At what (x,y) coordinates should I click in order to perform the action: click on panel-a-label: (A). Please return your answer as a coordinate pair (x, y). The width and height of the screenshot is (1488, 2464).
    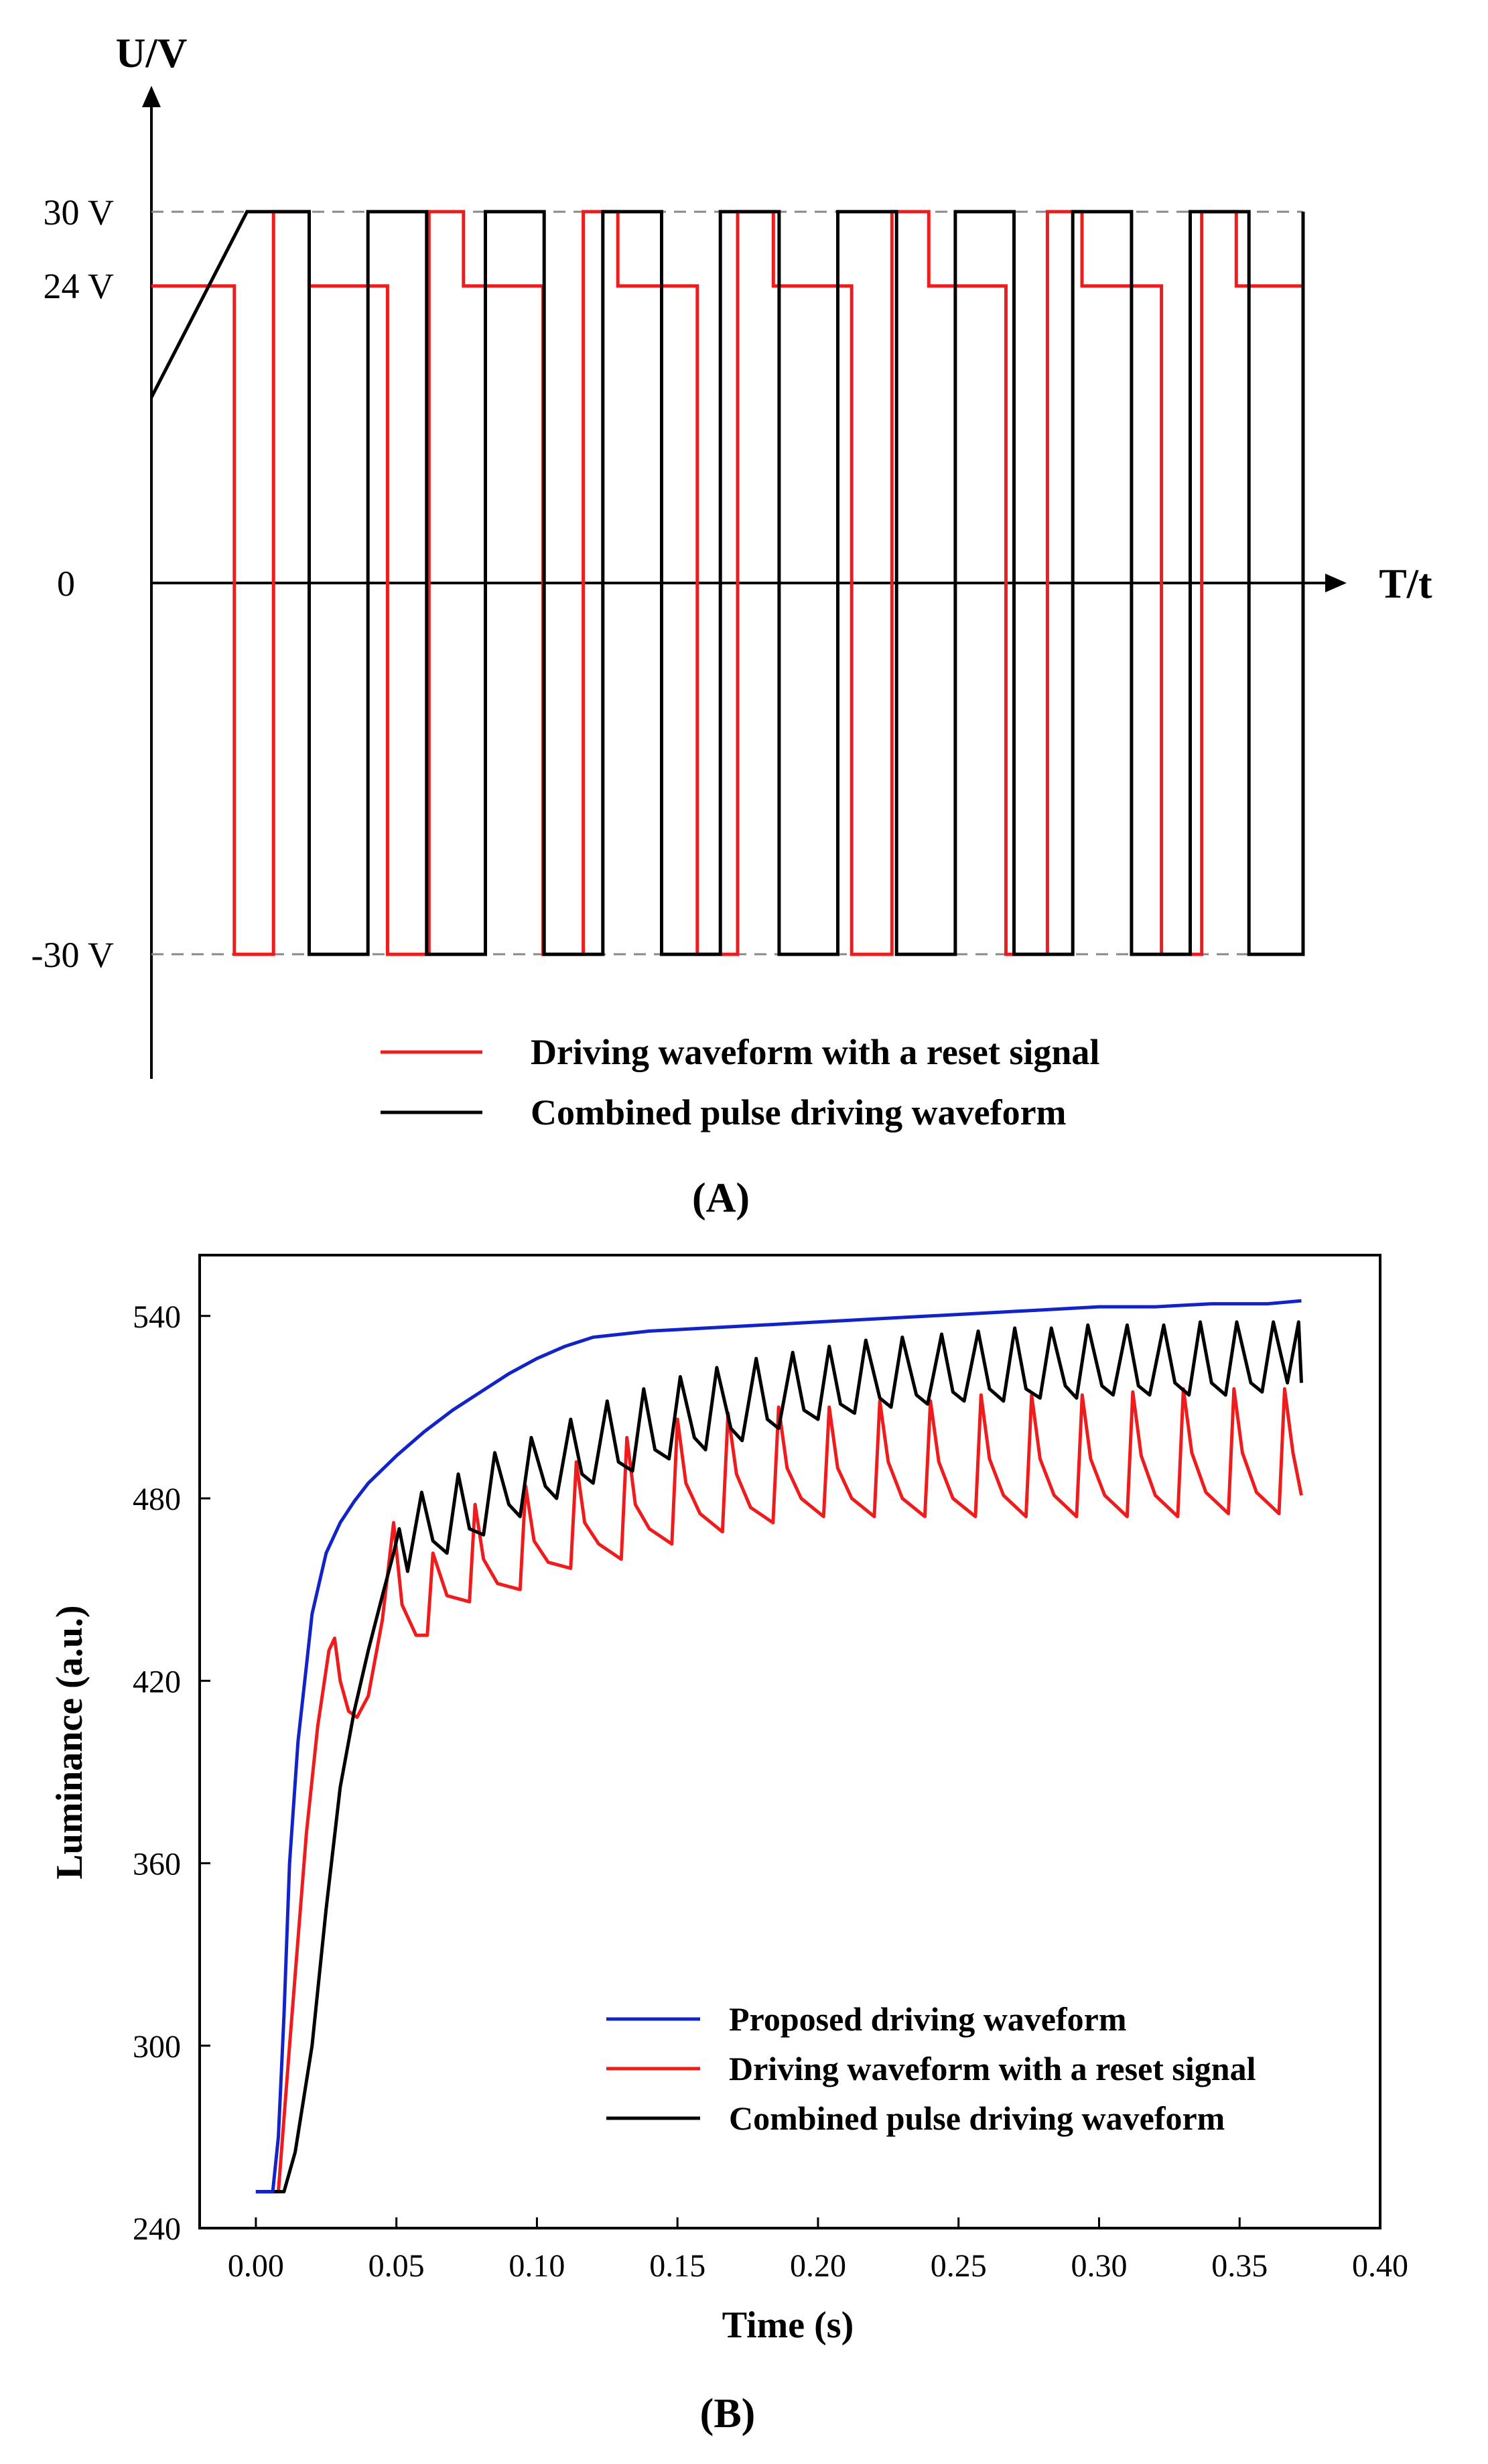
    Looking at the image, I should click on (721, 1198).